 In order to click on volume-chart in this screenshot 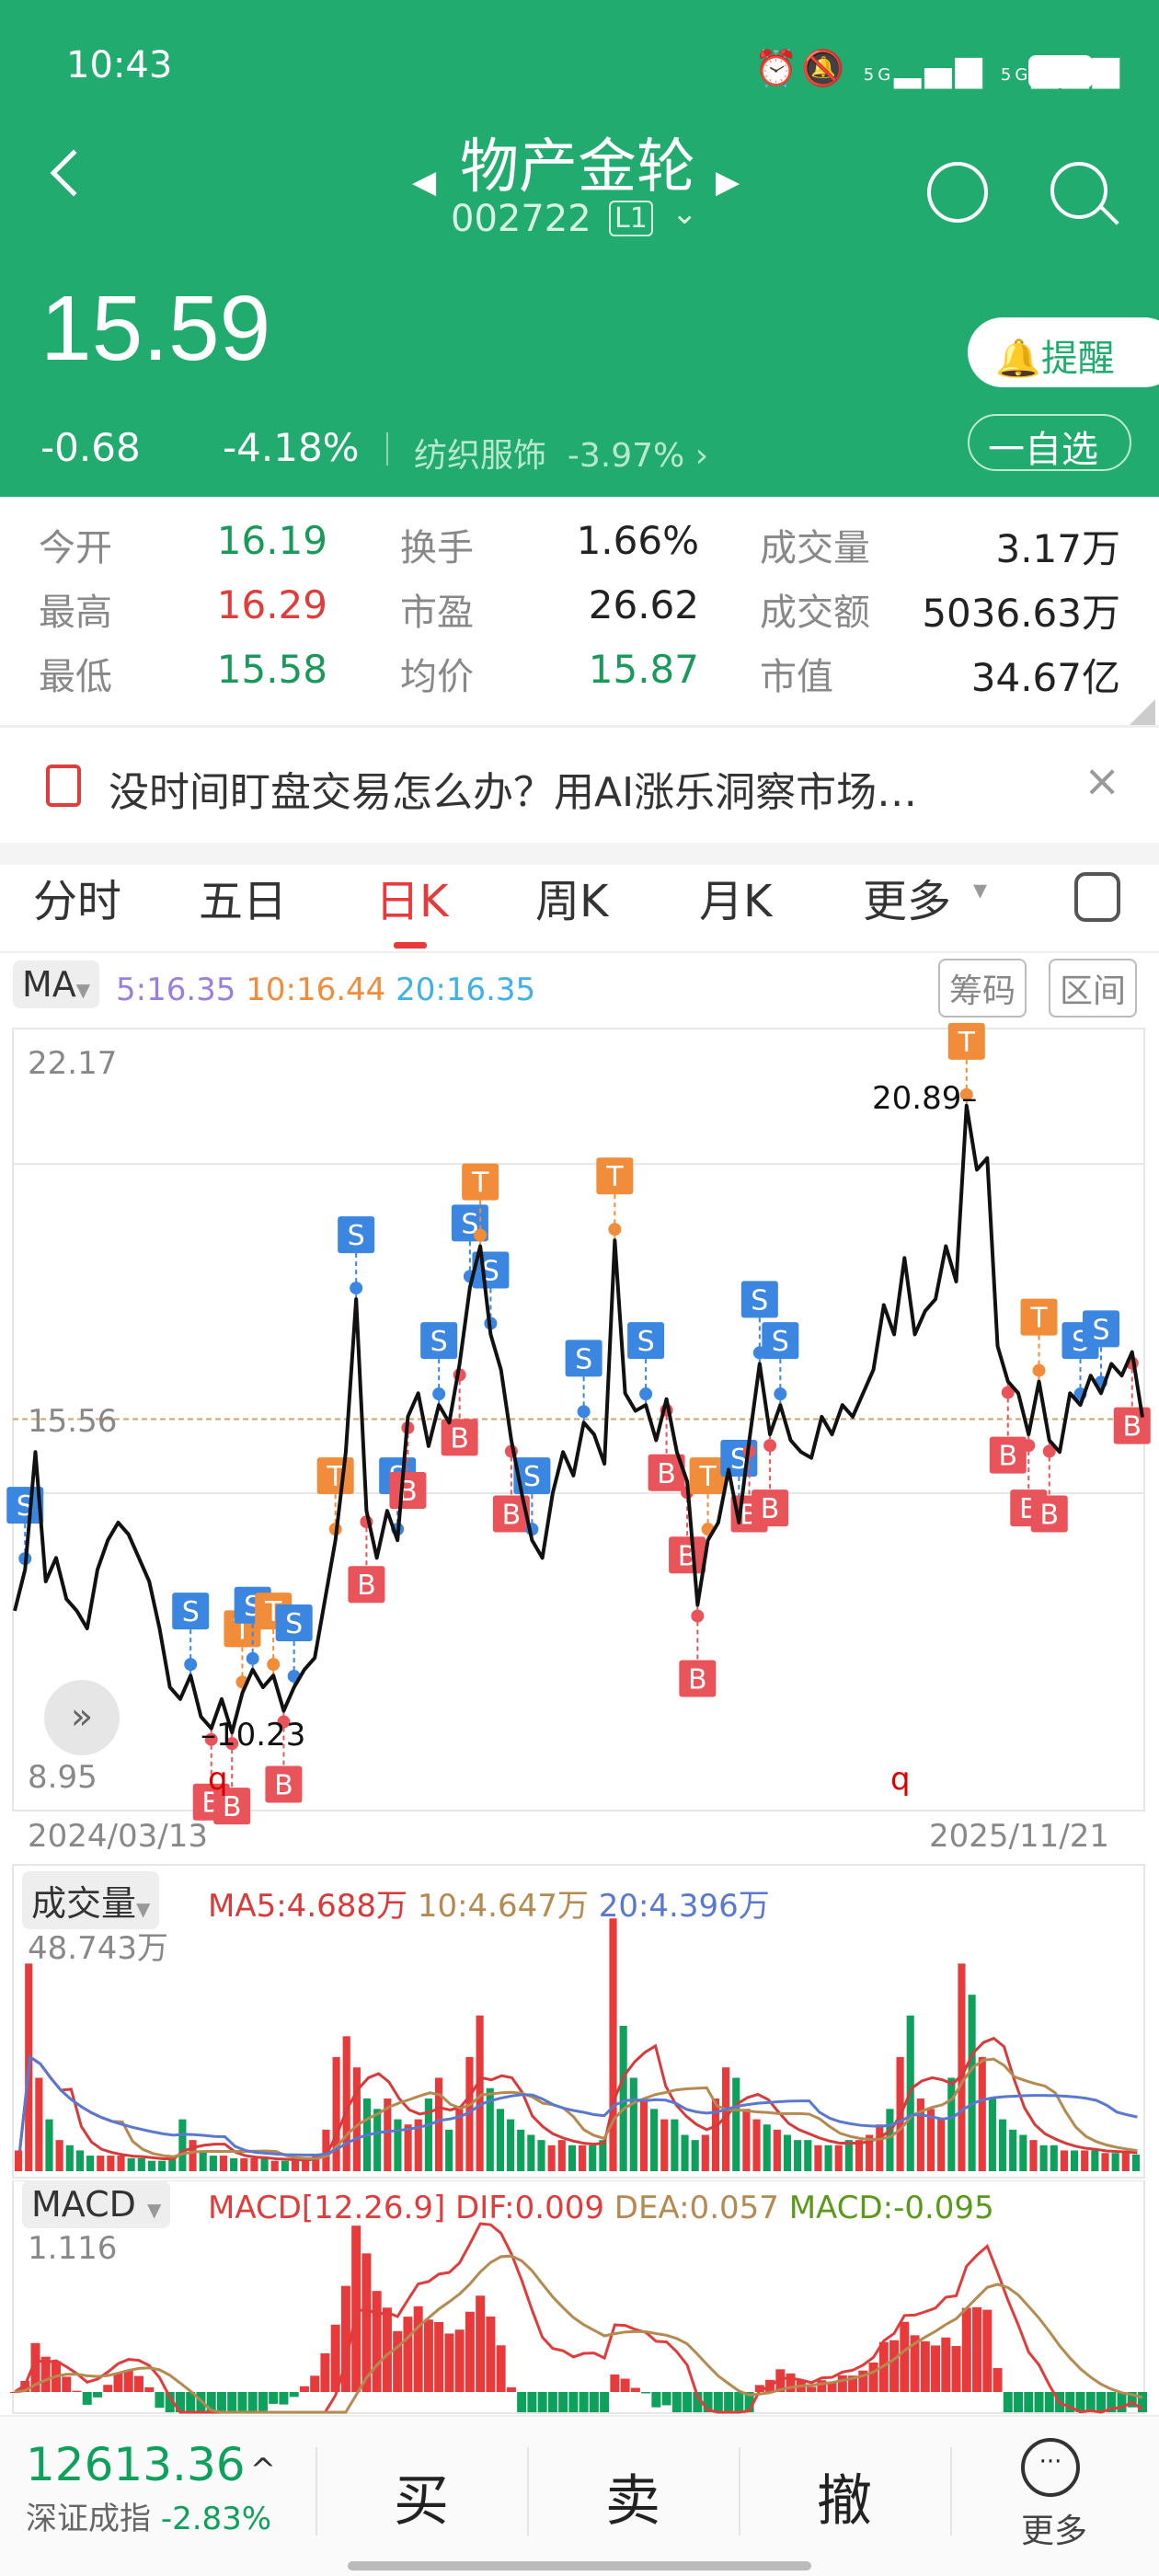, I will do `click(579, 2021)`.